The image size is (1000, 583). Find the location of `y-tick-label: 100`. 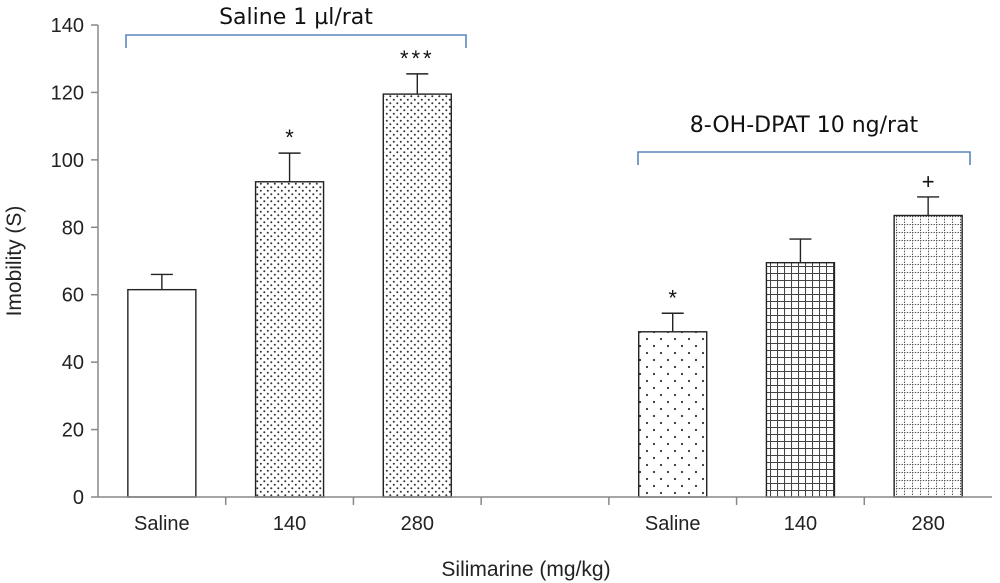

y-tick-label: 100 is located at coordinates (67, 161).